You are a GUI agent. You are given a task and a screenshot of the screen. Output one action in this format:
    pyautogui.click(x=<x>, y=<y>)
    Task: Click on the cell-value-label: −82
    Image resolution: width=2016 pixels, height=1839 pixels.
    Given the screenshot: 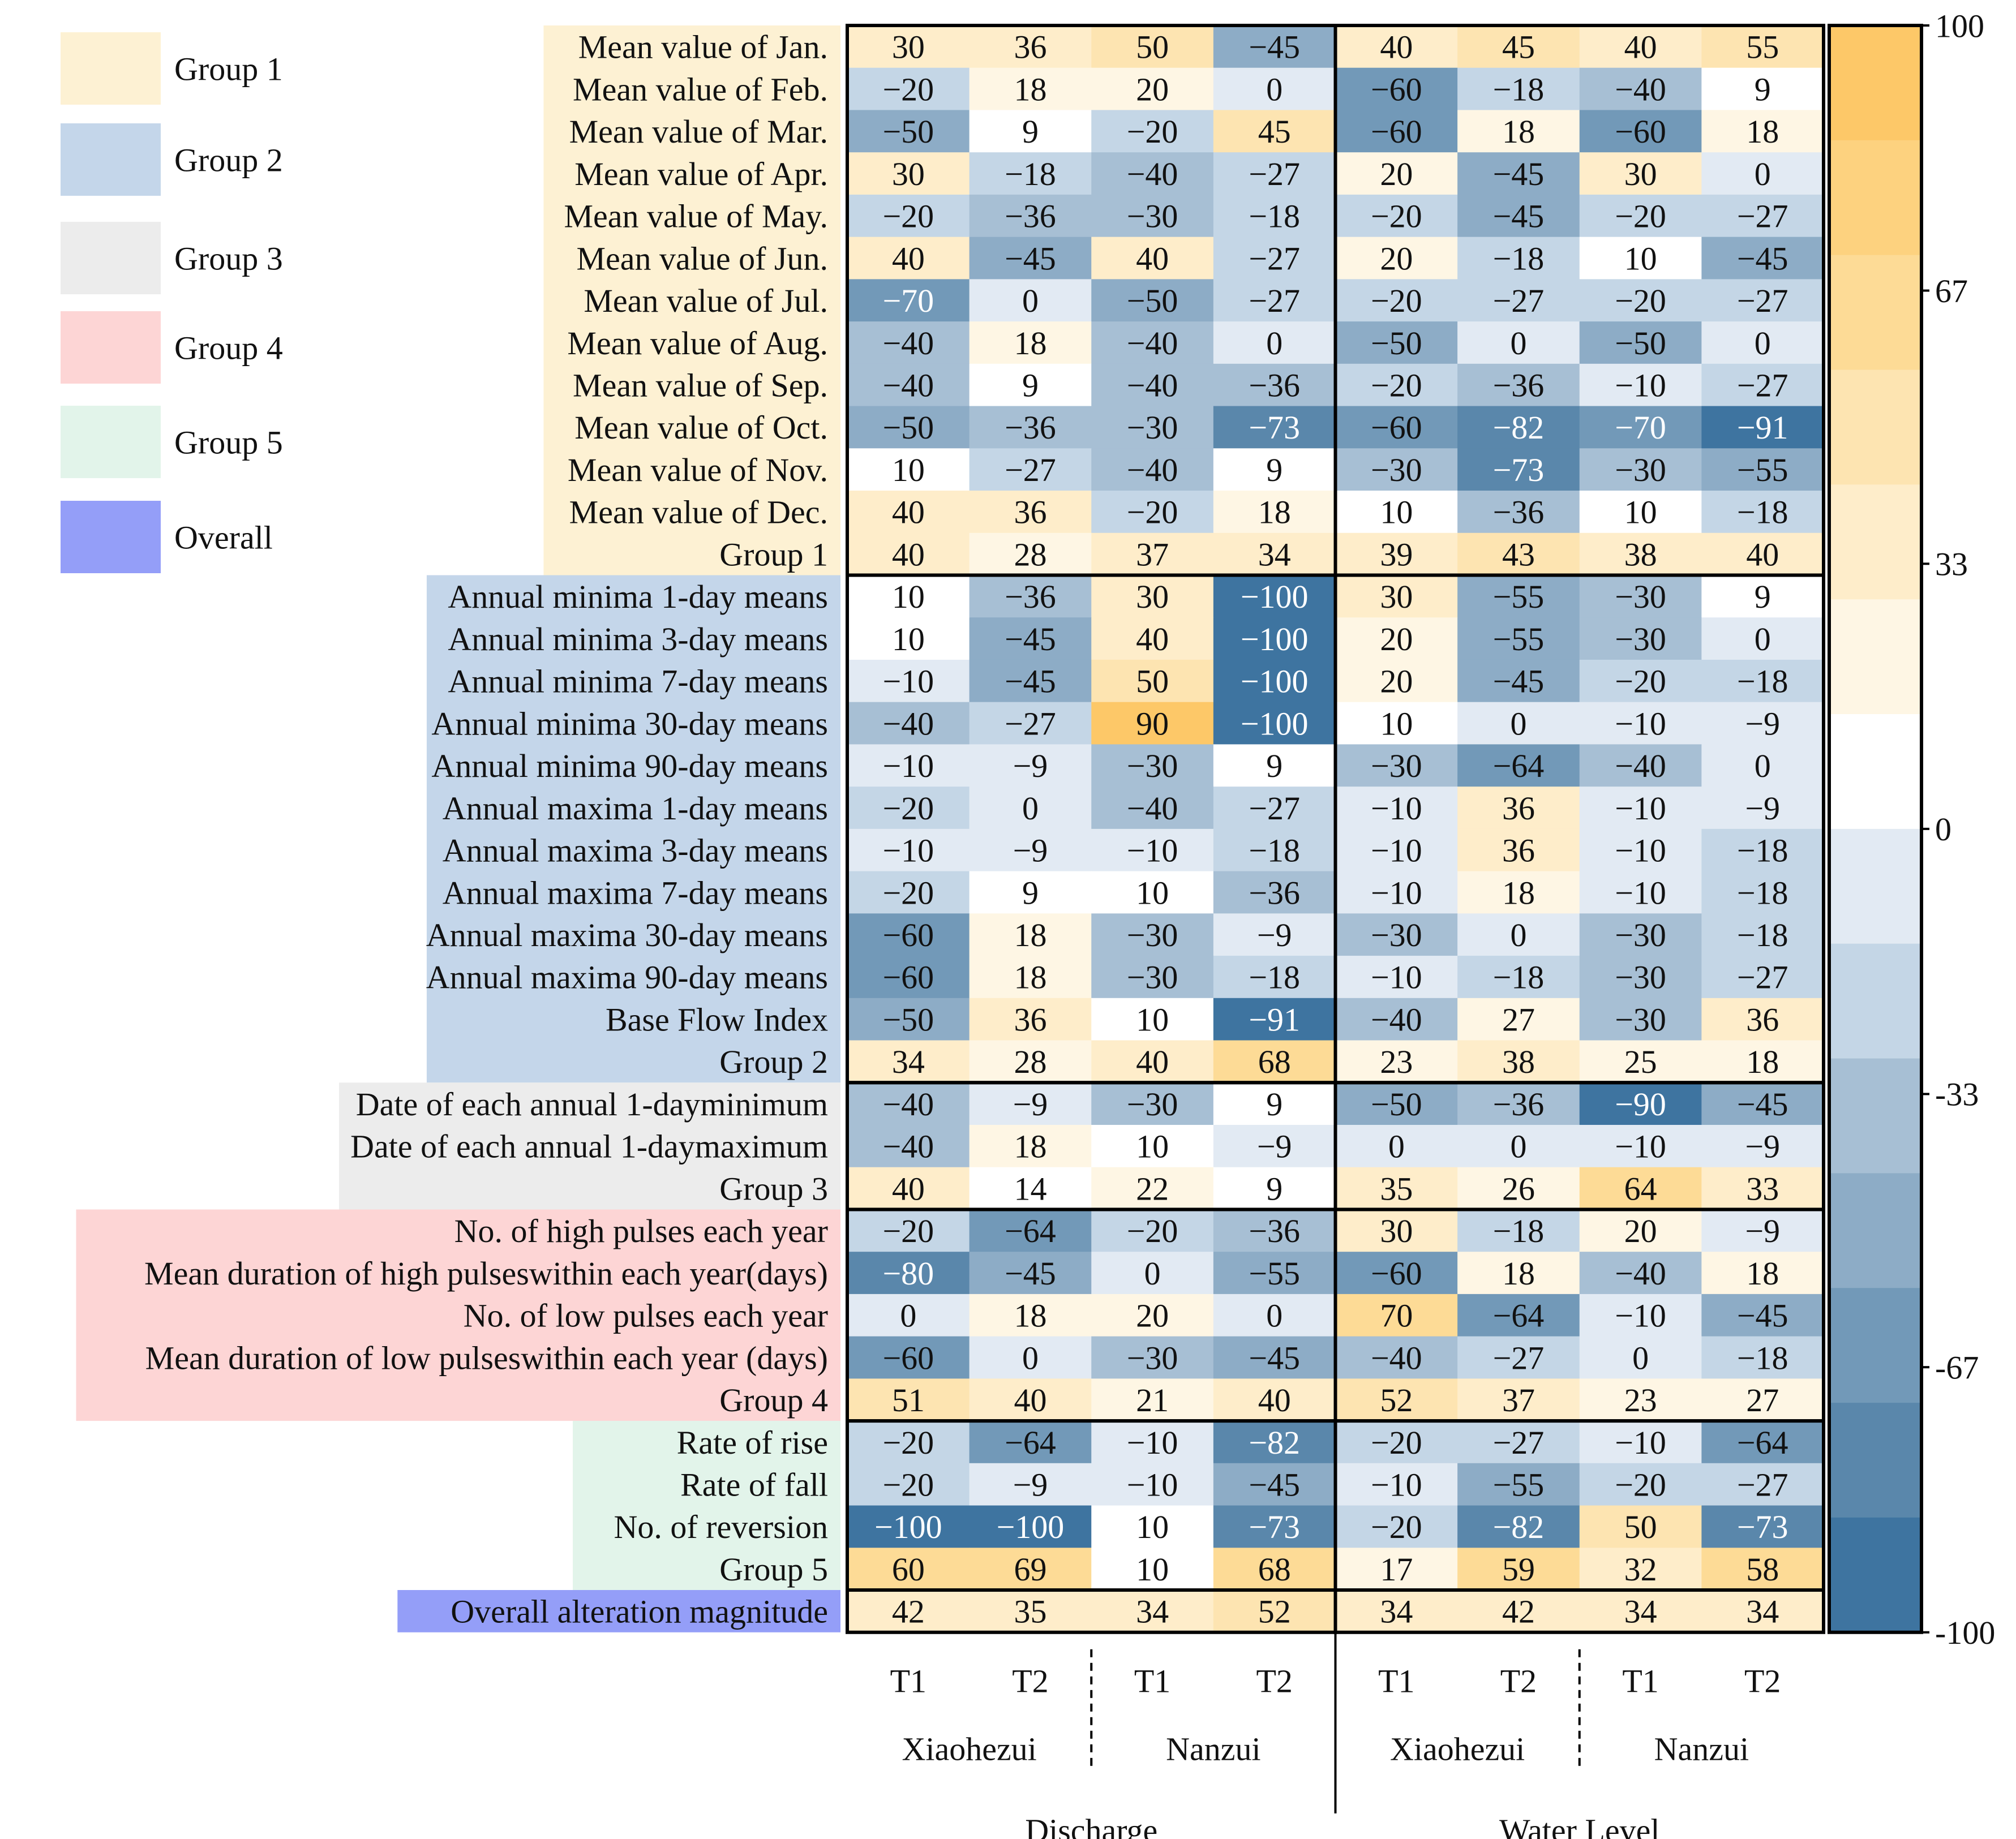 What is the action you would take?
    pyautogui.click(x=1274, y=1442)
    